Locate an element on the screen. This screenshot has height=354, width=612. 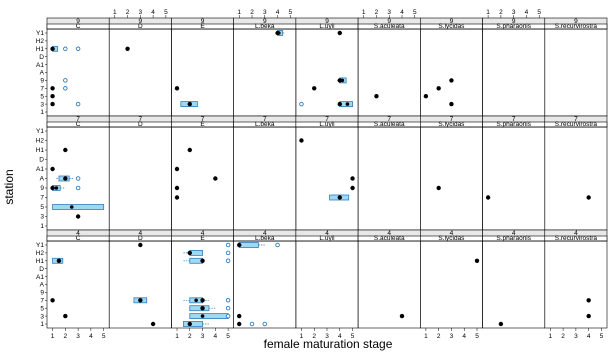
y-tick-label: 3 is located at coordinates (42, 217).